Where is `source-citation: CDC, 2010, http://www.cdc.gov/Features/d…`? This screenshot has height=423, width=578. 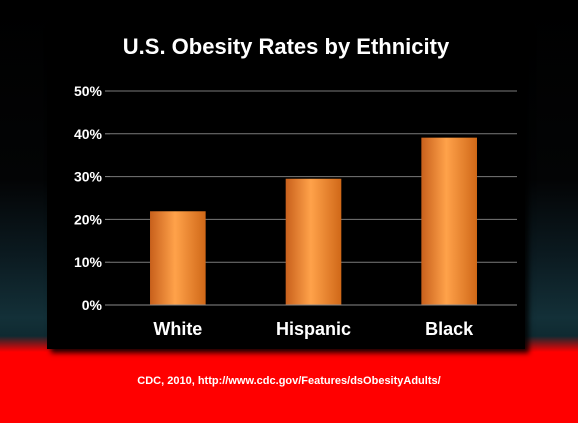 source-citation: CDC, 2010, http://www.cdc.gov/Features/d… is located at coordinates (289, 381).